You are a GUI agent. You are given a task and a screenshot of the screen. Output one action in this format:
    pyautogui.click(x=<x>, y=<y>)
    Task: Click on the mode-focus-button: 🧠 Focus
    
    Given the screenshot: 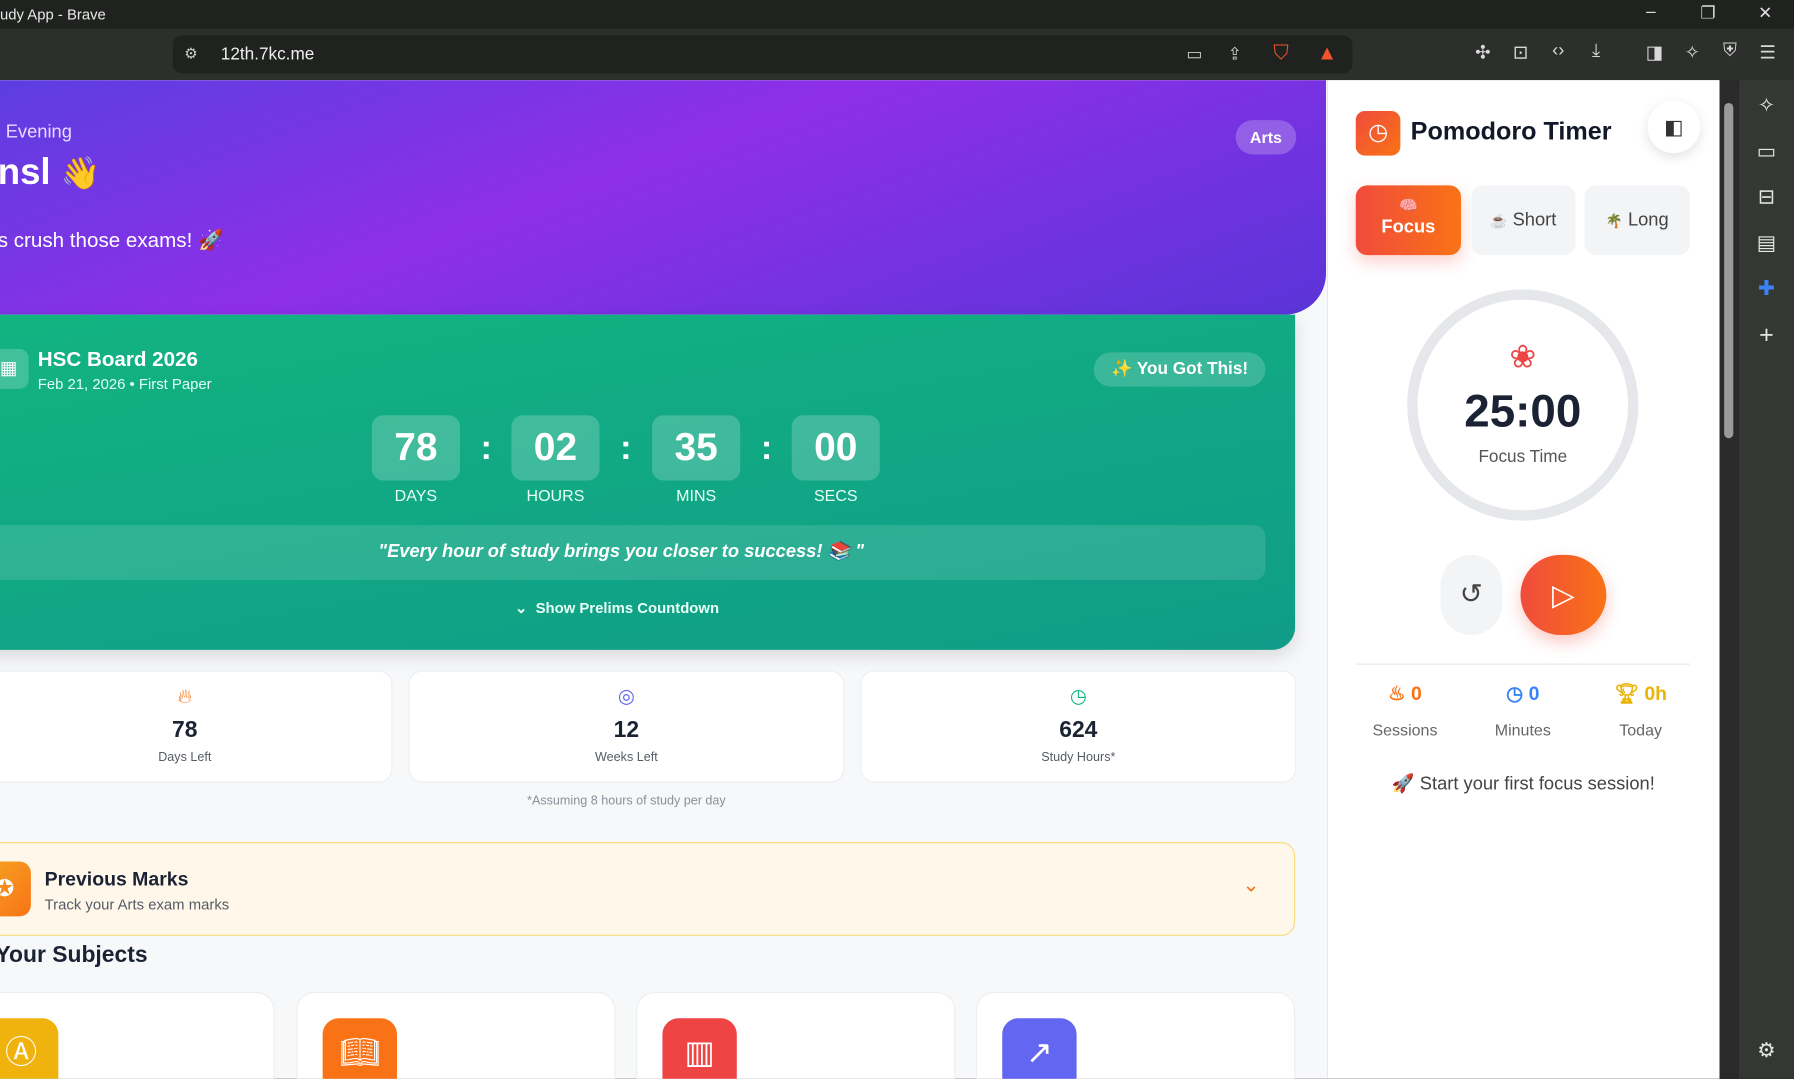 What is the action you would take?
    pyautogui.click(x=1408, y=220)
    